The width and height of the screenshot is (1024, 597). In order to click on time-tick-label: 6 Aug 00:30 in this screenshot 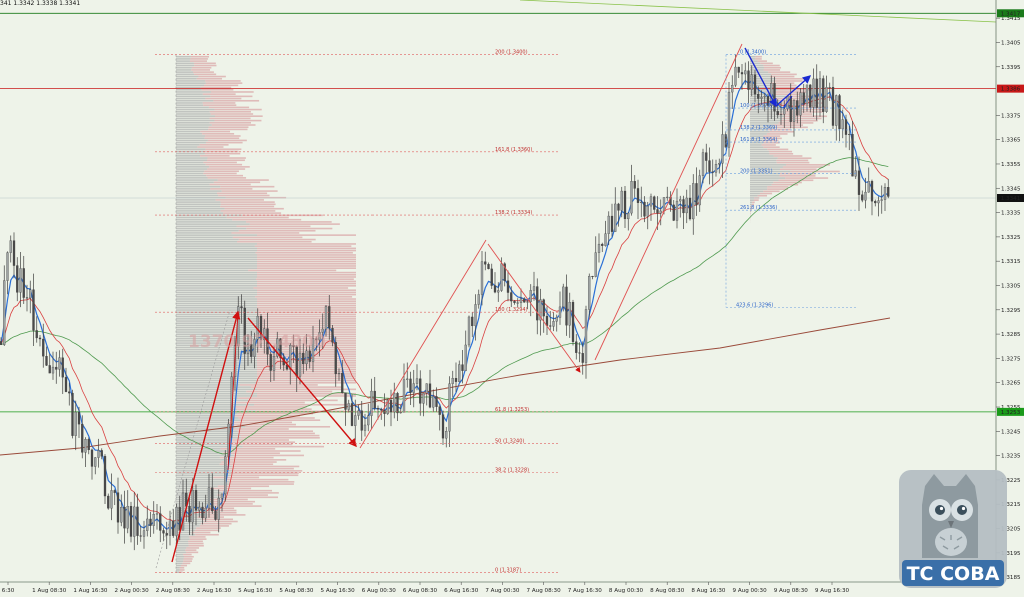, I will do `click(379, 591)`.